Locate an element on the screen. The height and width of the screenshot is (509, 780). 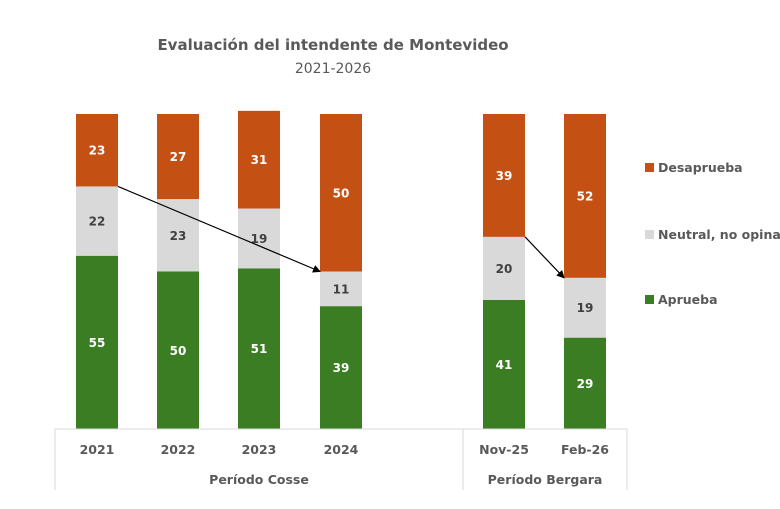
bar-segment-desaprueba-2021 is located at coordinates (97, 150).